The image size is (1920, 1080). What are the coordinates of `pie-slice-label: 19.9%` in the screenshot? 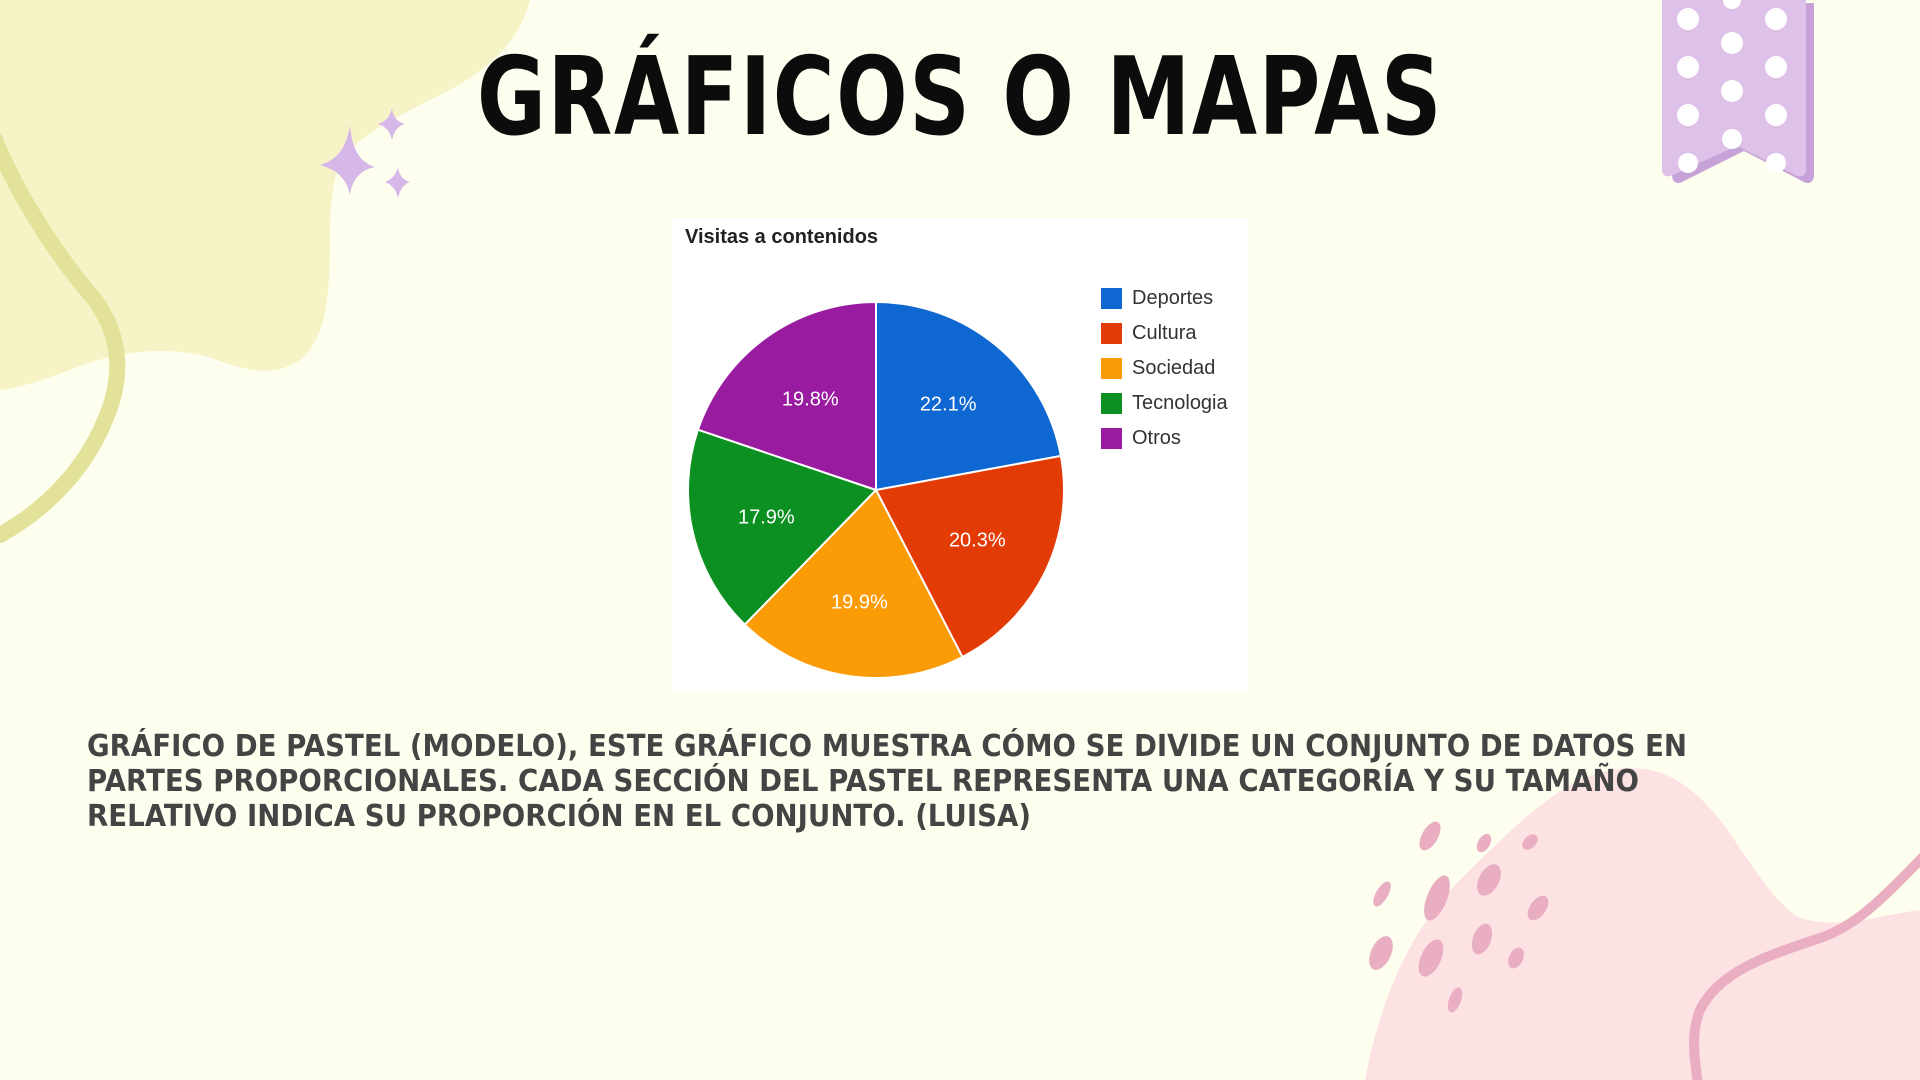 It's located at (859, 603).